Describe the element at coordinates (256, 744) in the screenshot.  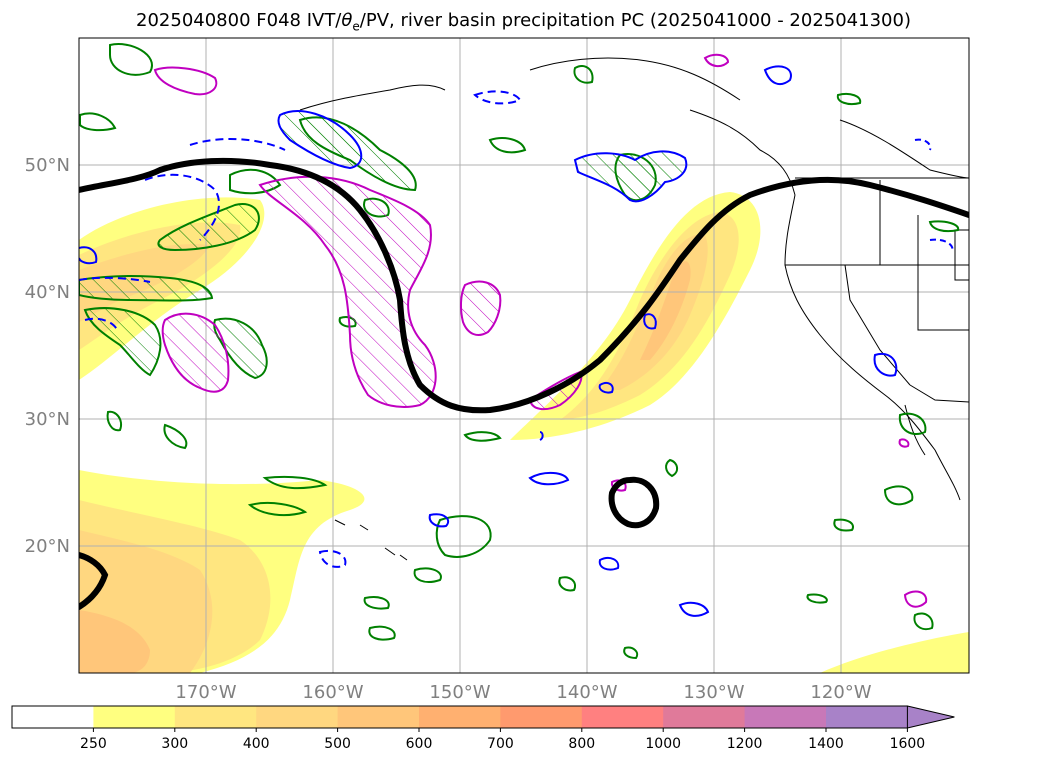
I see `colorbar-tick-label: 400` at that location.